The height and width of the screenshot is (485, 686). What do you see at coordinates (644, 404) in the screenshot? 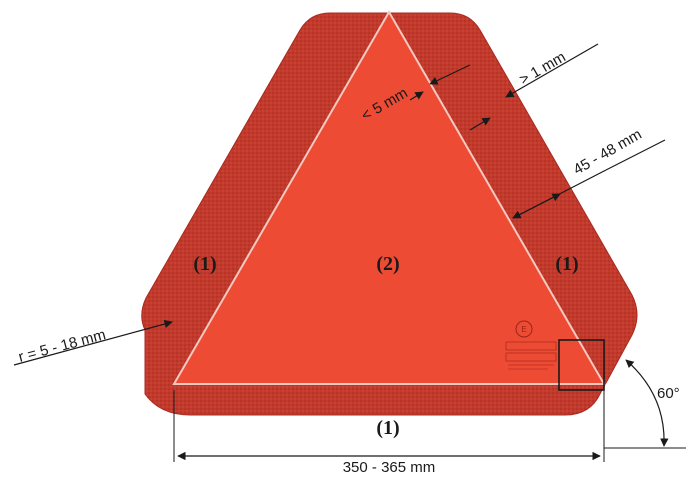
I see `dim-angle: 60°` at bounding box center [644, 404].